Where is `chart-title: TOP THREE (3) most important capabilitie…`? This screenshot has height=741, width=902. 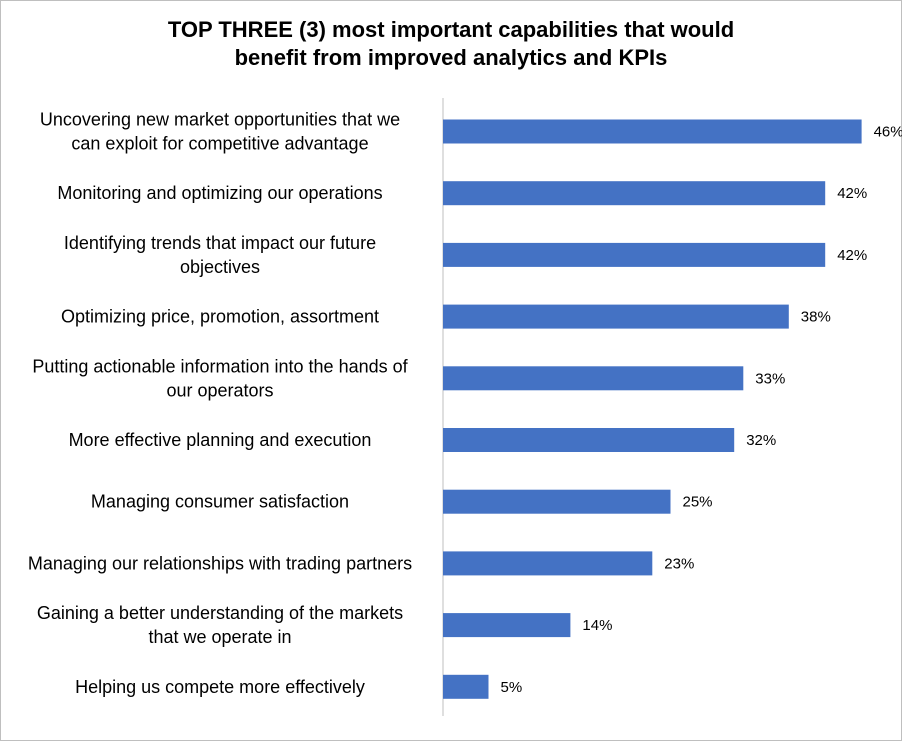
chart-title: TOP THREE (3) most important capabilitie… is located at coordinates (451, 44).